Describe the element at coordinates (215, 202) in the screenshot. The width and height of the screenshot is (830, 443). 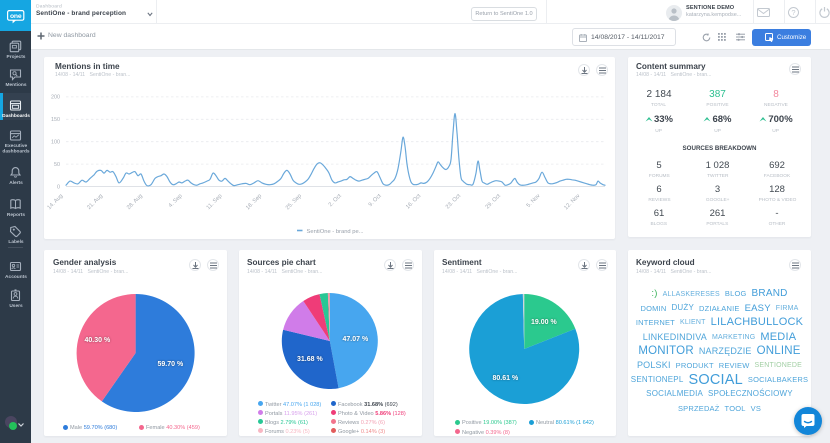
I see `svg-text: 11. Sep` at that location.